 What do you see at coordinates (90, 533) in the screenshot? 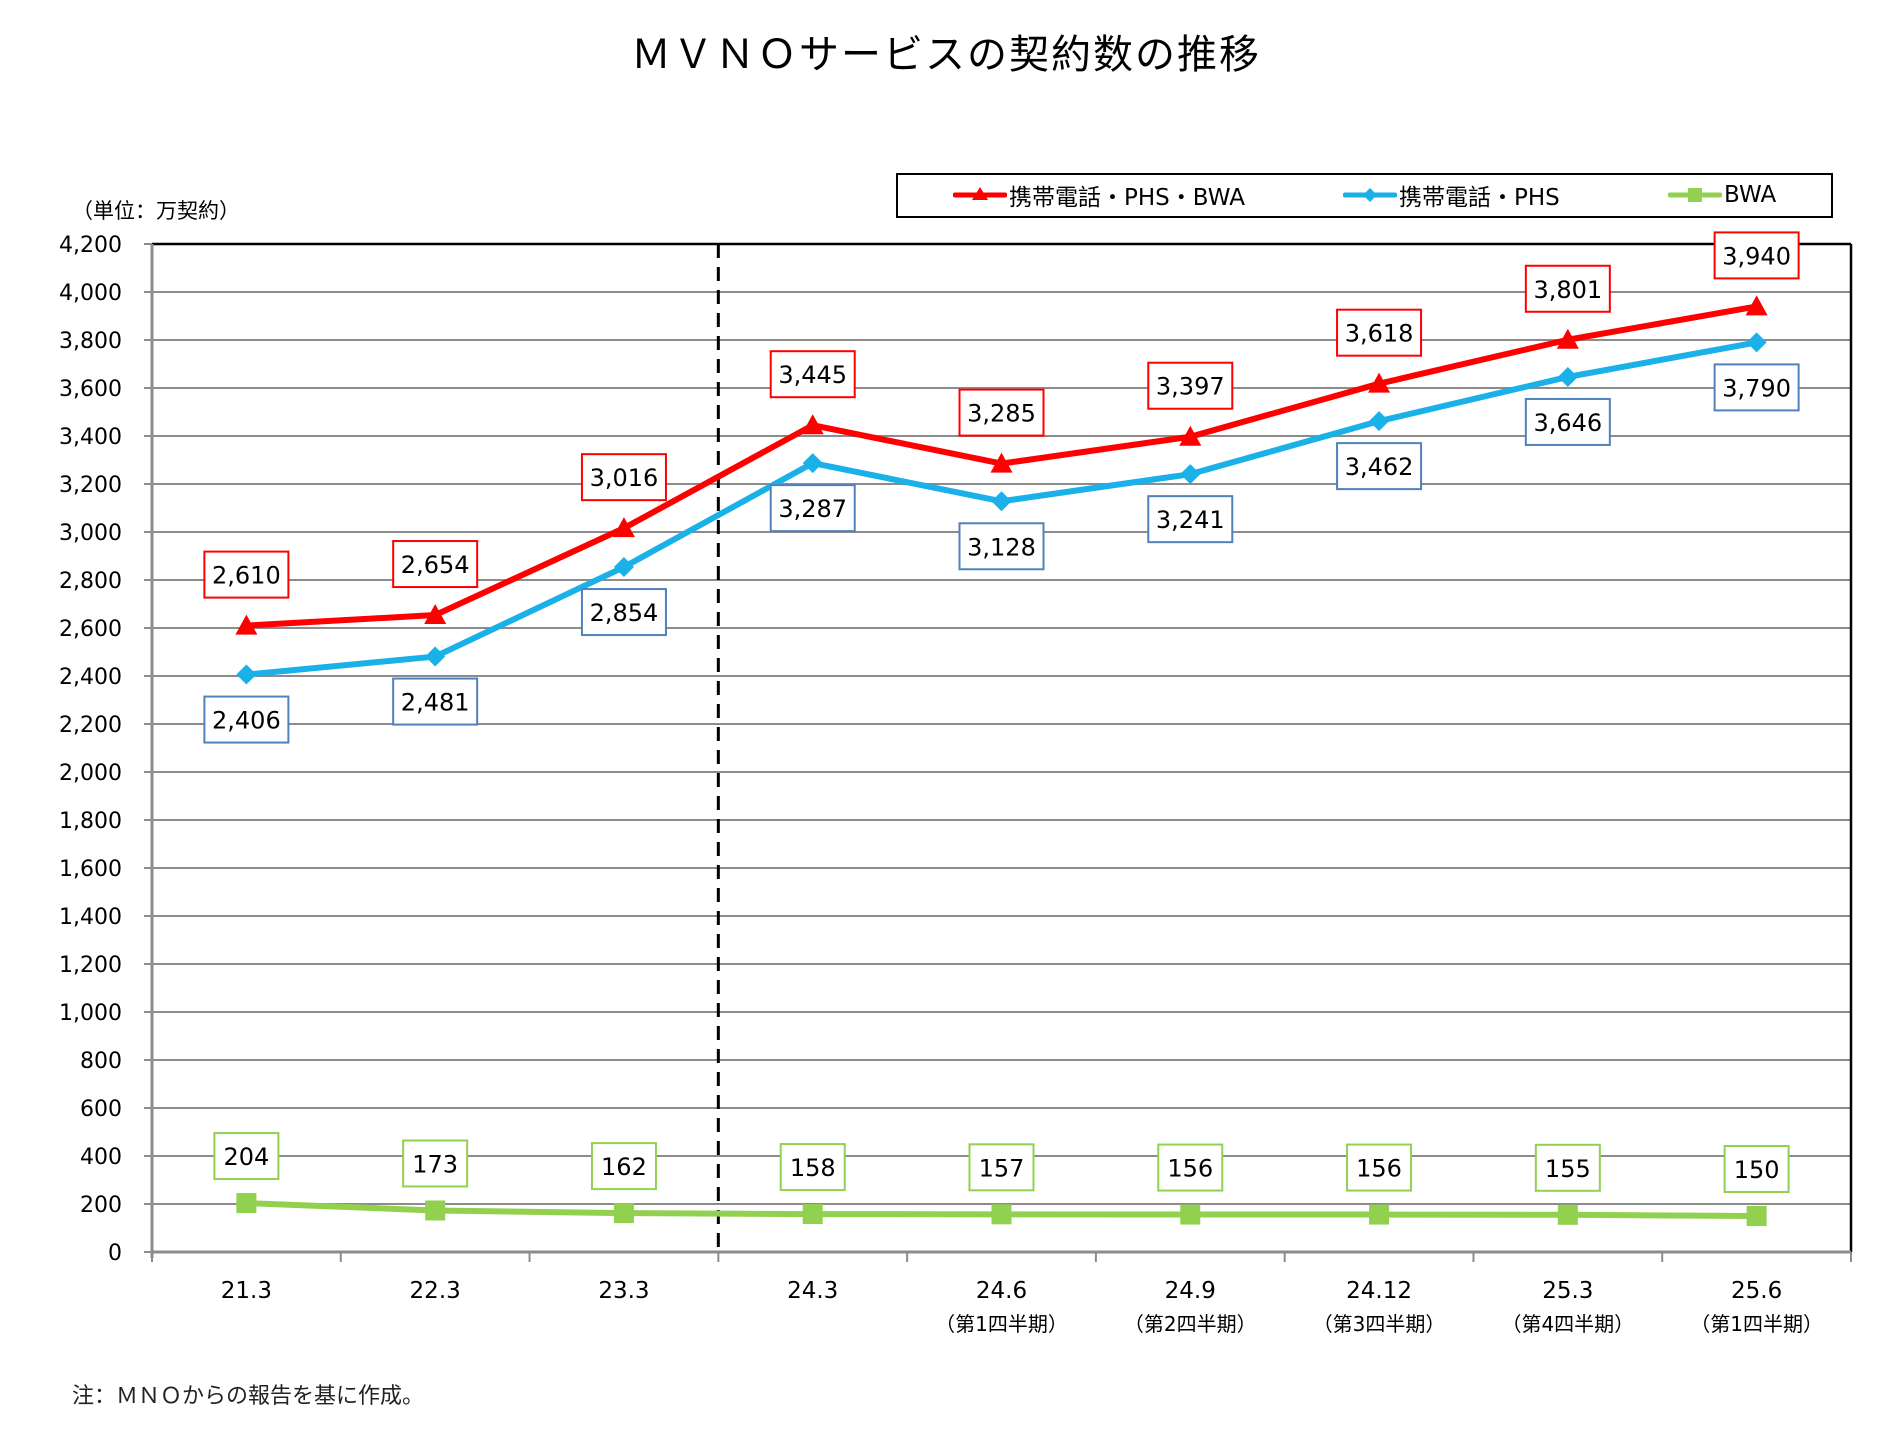
I see `y-tick-label: 3,000` at bounding box center [90, 533].